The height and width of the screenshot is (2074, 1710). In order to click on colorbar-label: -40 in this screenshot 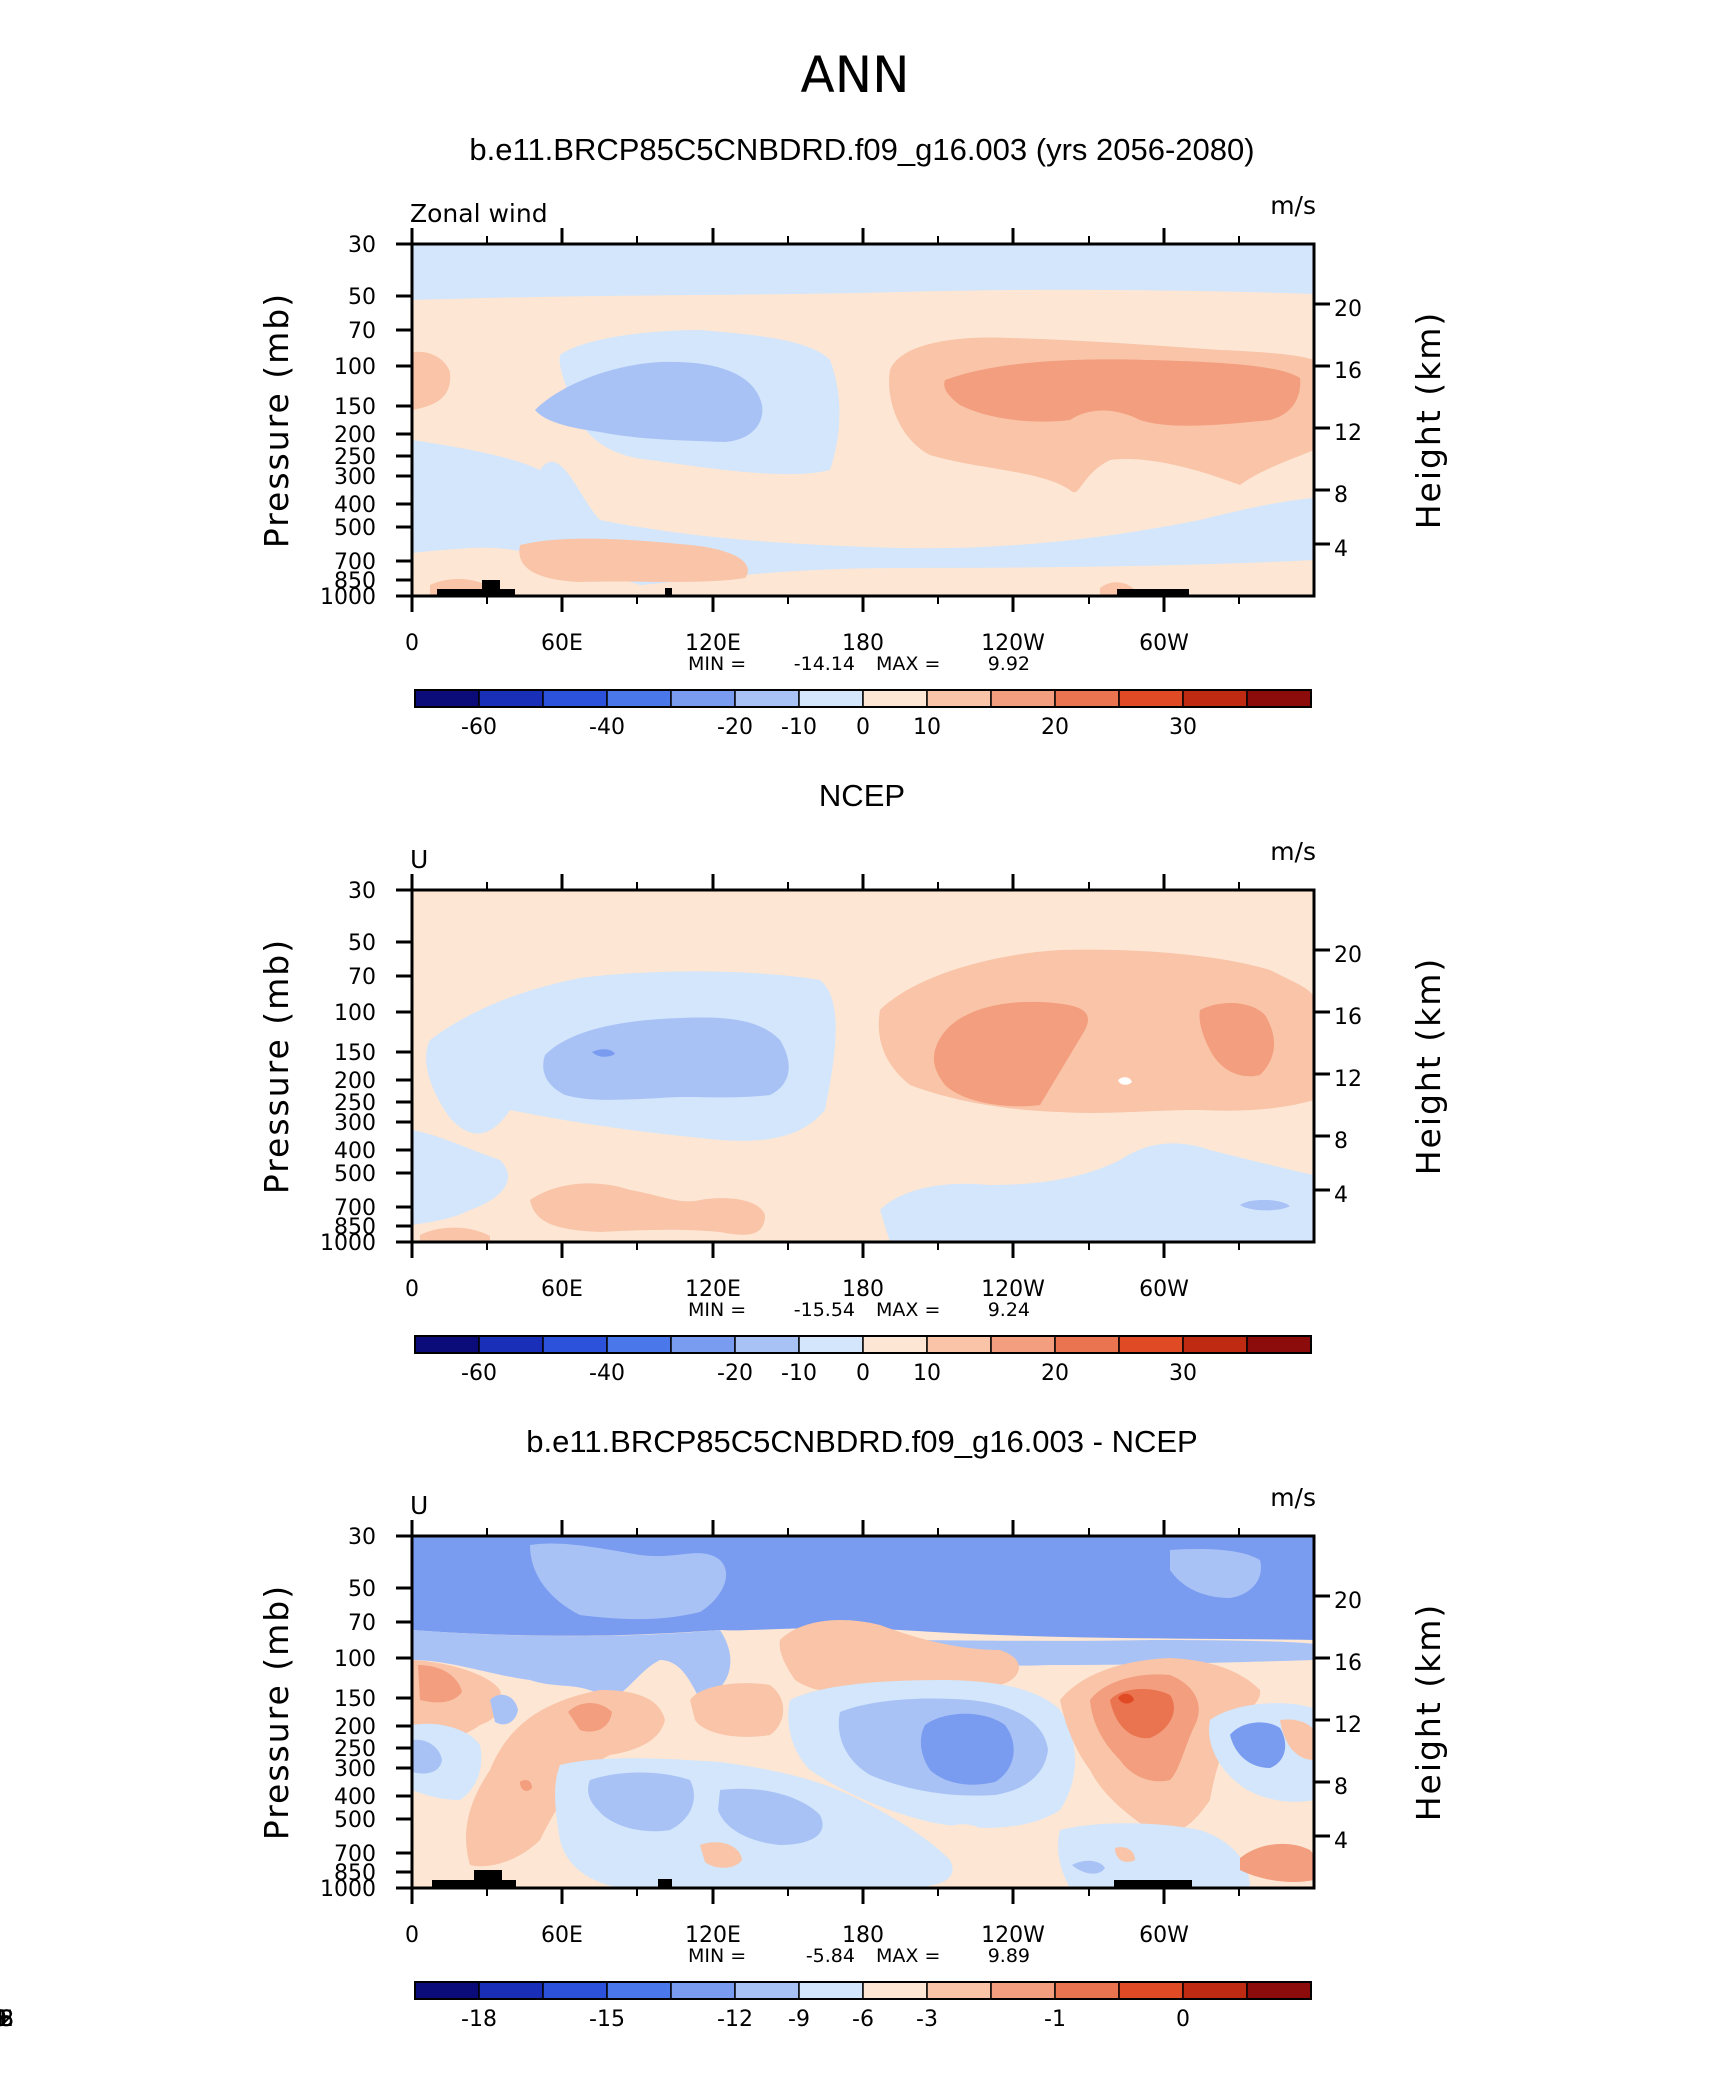, I will do `click(607, 1373)`.